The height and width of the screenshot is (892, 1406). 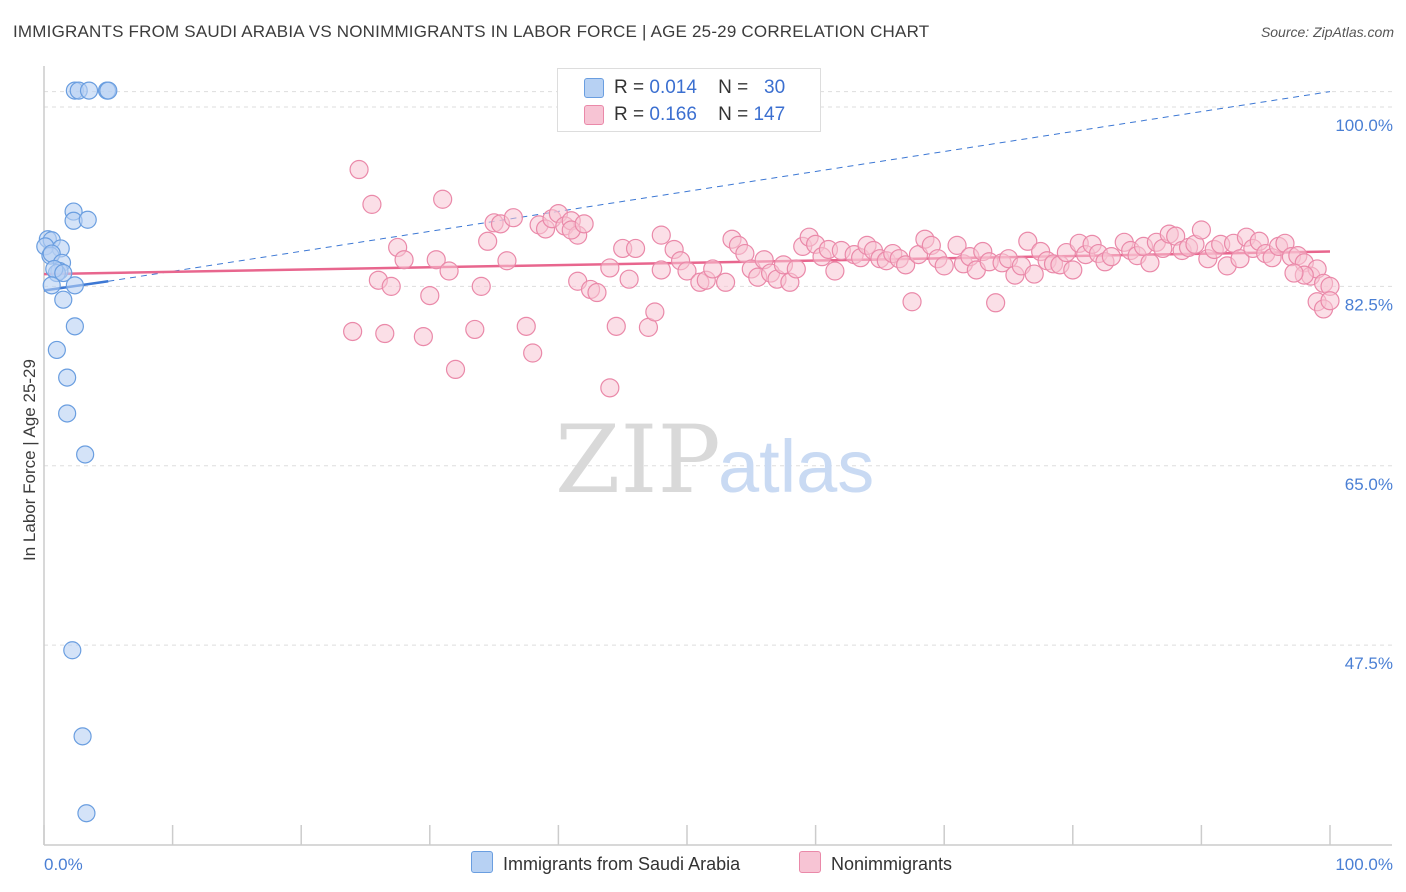 What do you see at coordinates (689, 100) in the screenshot?
I see `correlation-legend: R = 0.014 N = 30 R = 0.166 N = 147` at bounding box center [689, 100].